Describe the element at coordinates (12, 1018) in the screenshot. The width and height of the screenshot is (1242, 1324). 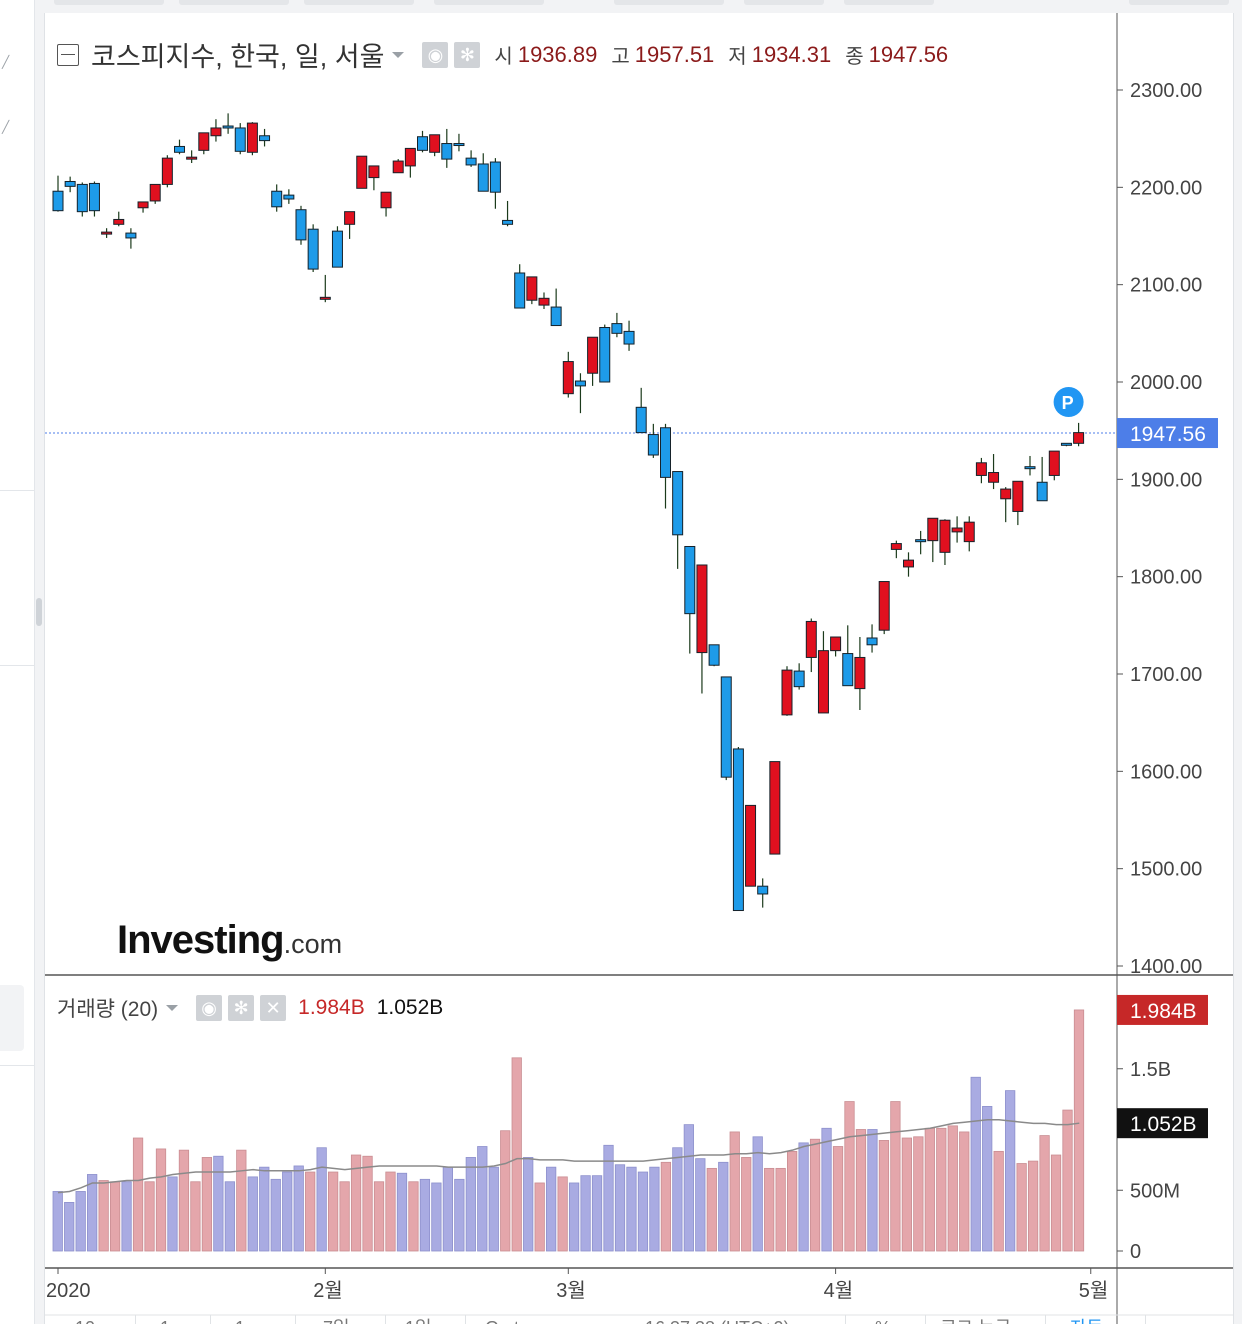
I see `sidebar-panel-tab` at that location.